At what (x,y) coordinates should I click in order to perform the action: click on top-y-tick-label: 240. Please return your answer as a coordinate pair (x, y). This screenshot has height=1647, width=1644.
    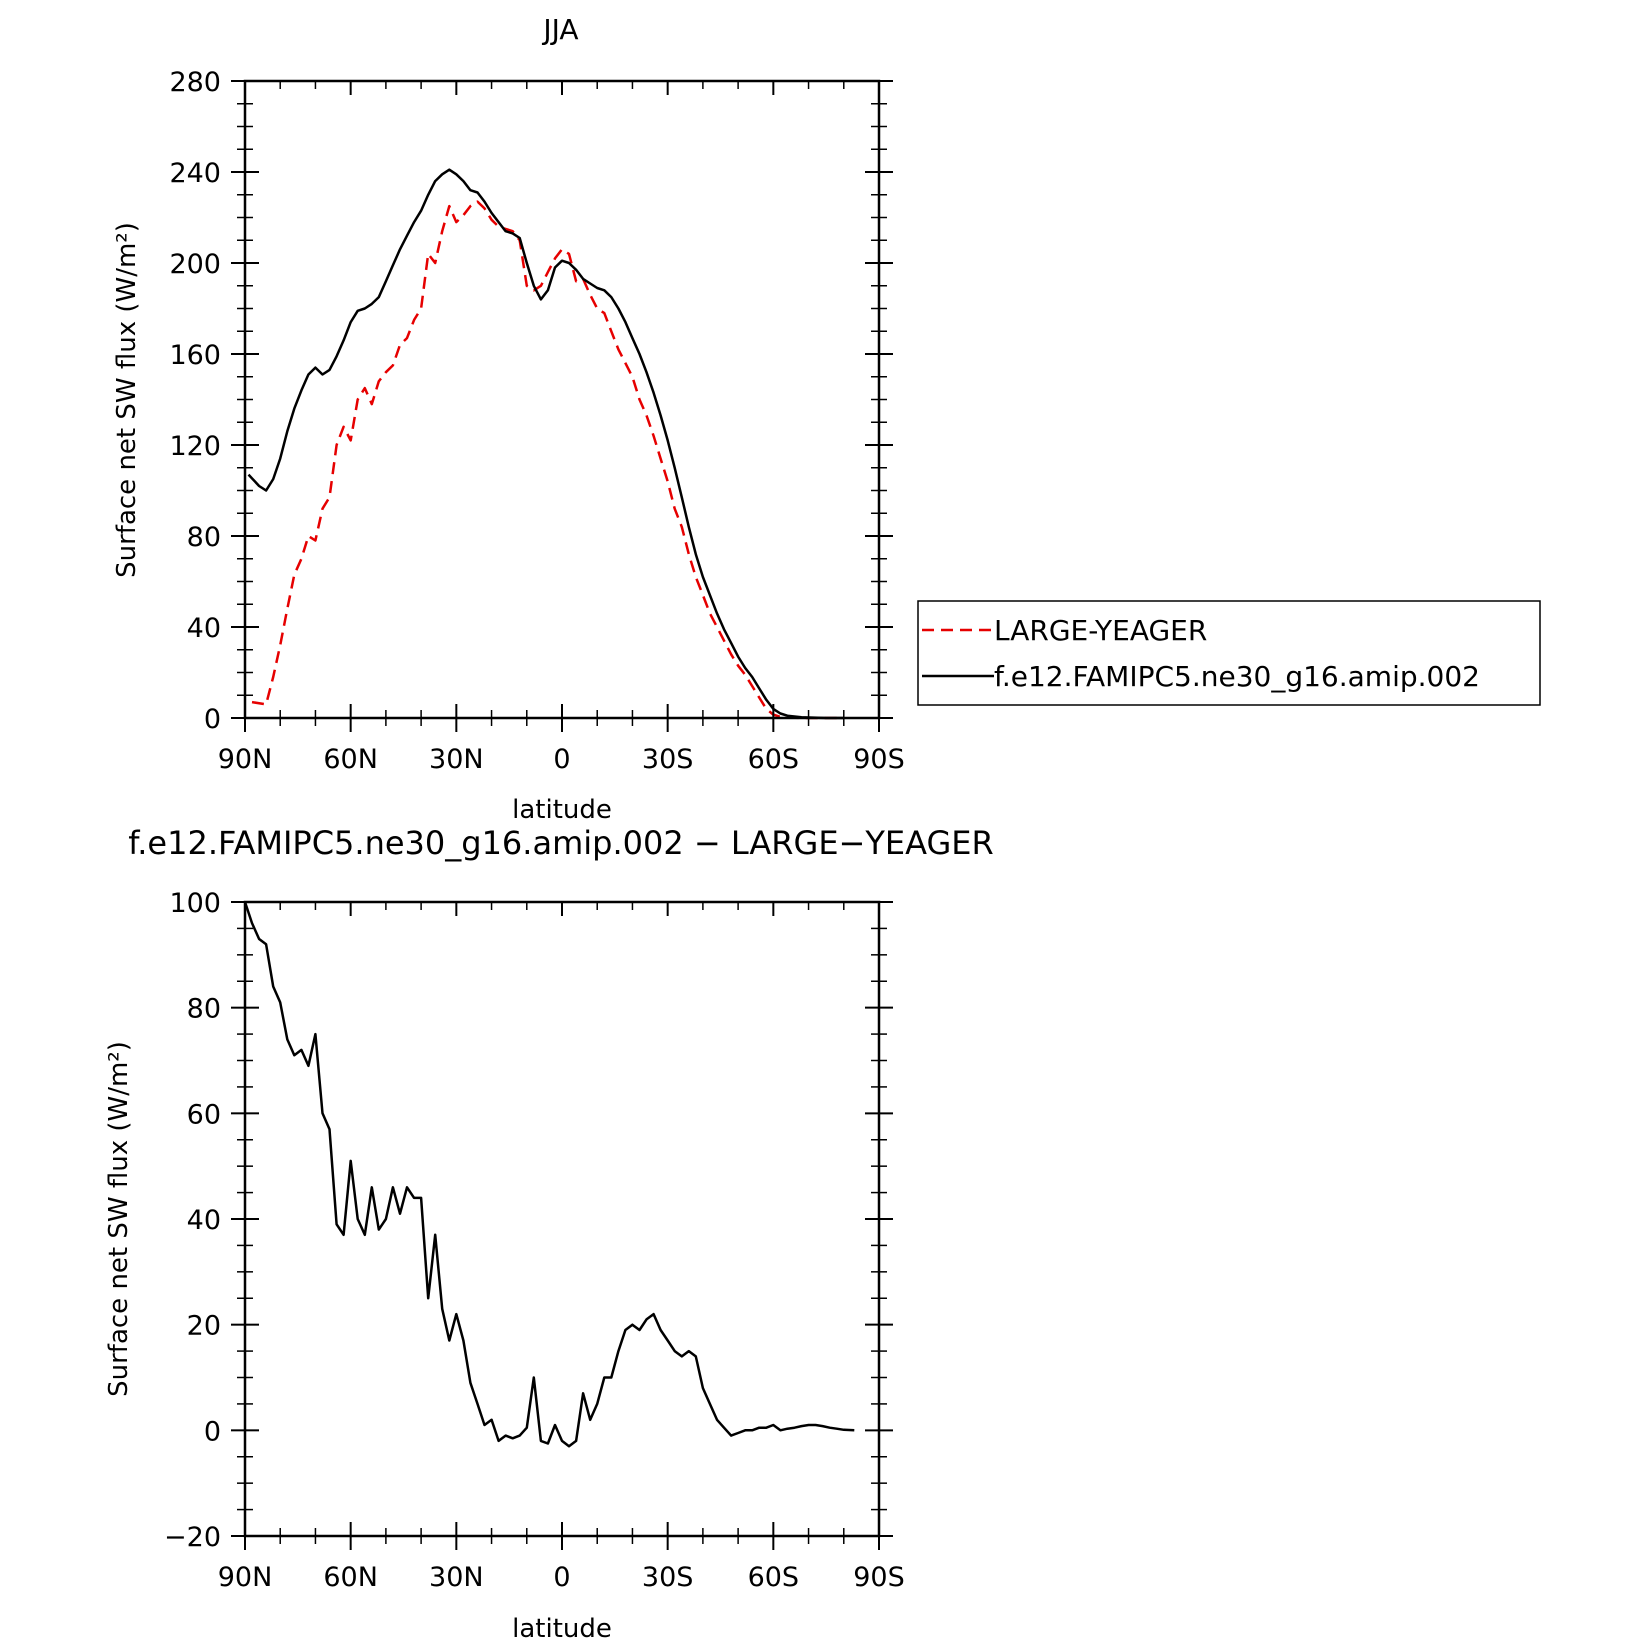
    Looking at the image, I should click on (195, 173).